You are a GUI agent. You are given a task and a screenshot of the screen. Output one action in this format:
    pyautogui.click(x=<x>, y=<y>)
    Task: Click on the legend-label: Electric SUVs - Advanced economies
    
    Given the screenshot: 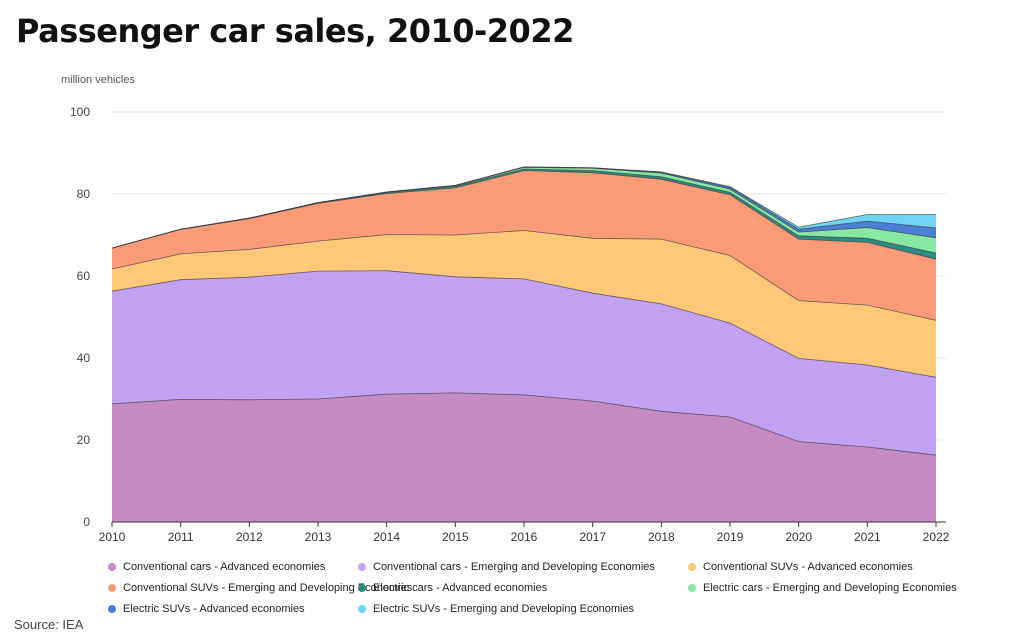 What is the action you would take?
    pyautogui.click(x=214, y=608)
    